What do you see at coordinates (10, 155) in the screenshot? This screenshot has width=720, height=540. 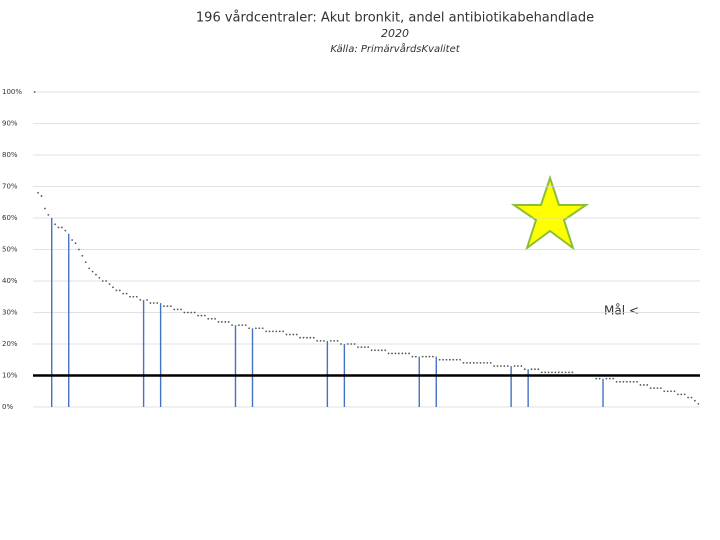 I see `y-tick-label: 80%` at bounding box center [10, 155].